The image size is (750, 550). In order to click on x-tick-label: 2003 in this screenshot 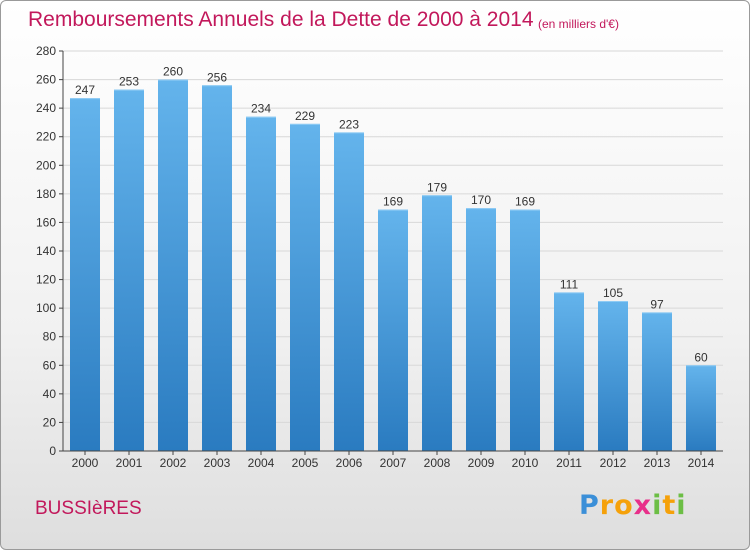, I will do `click(217, 463)`.